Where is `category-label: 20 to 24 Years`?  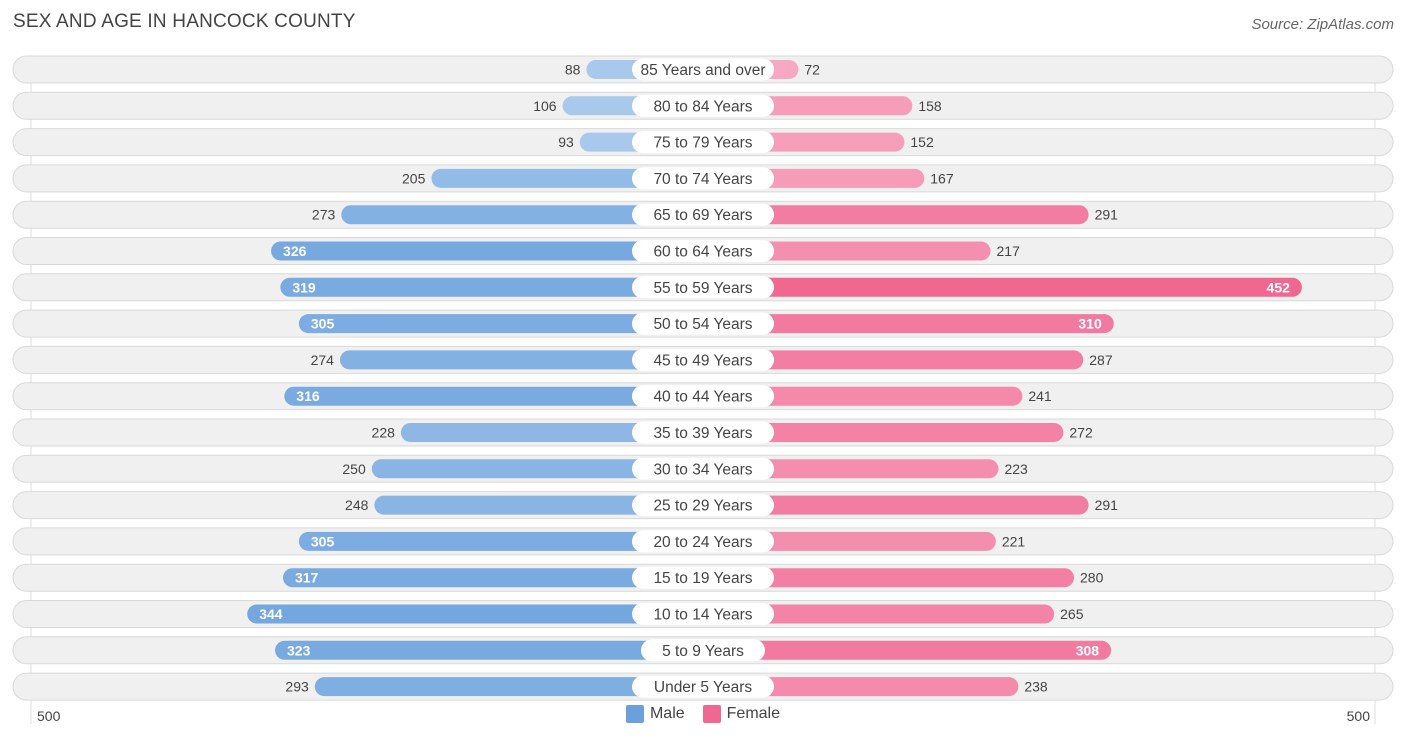 category-label: 20 to 24 Years is located at coordinates (702, 542).